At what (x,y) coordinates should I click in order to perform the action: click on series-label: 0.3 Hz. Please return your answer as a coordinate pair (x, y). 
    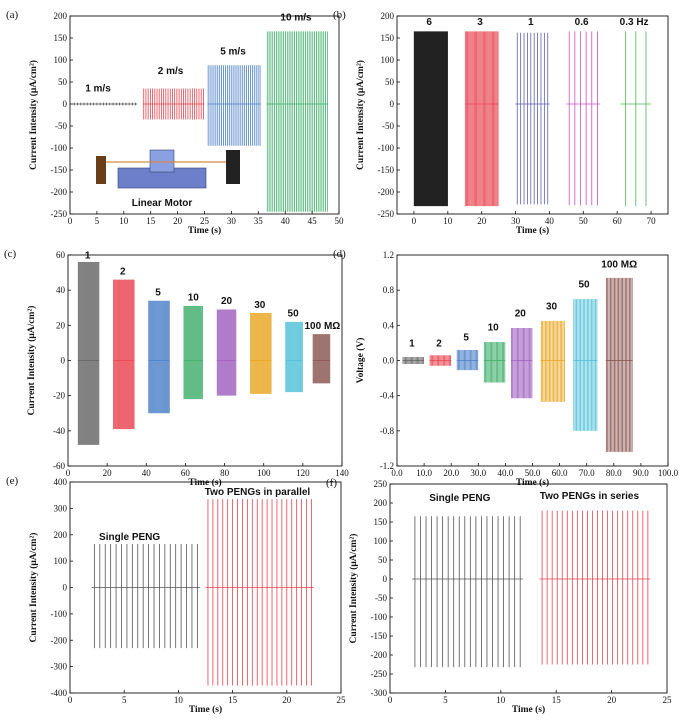
    Looking at the image, I should click on (634, 22).